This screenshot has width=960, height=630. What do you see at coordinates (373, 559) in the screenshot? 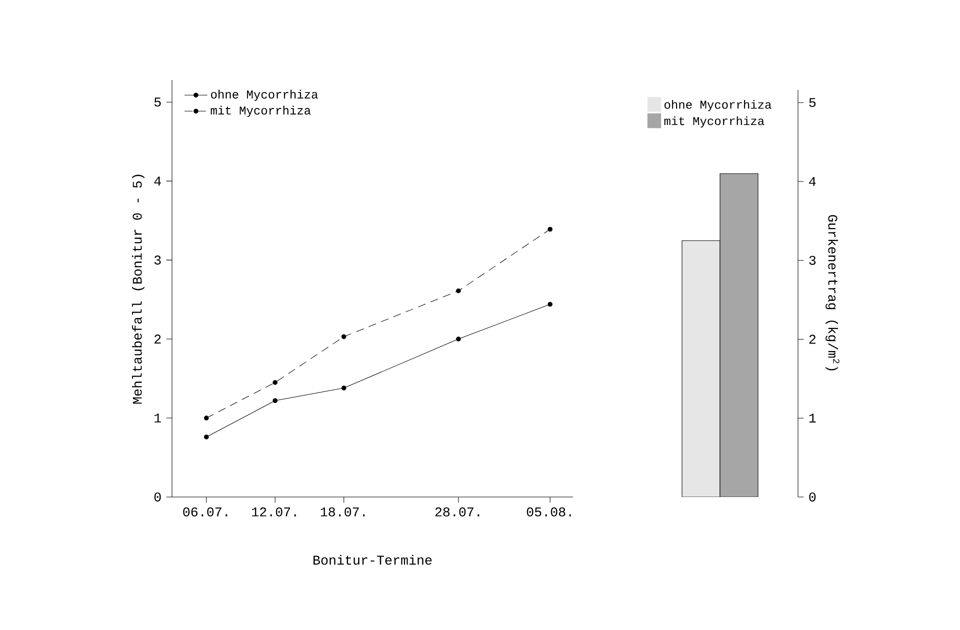
I see `x-axis-title: Bonitur-Termine` at bounding box center [373, 559].